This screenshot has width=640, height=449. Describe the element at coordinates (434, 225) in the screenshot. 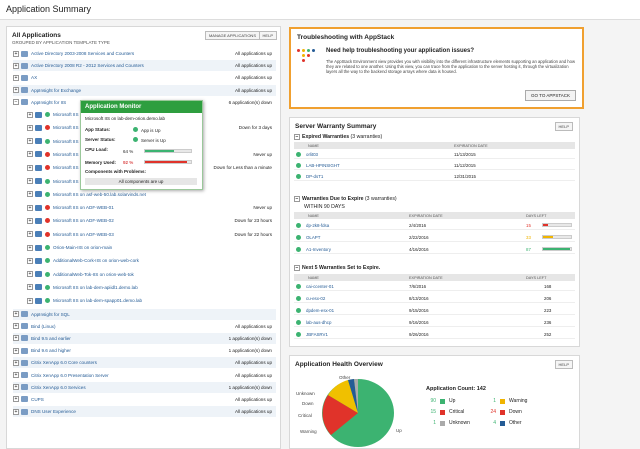

I see `due-warranty-row: dp-2k8-fdsa 2/4/2016 15` at that location.